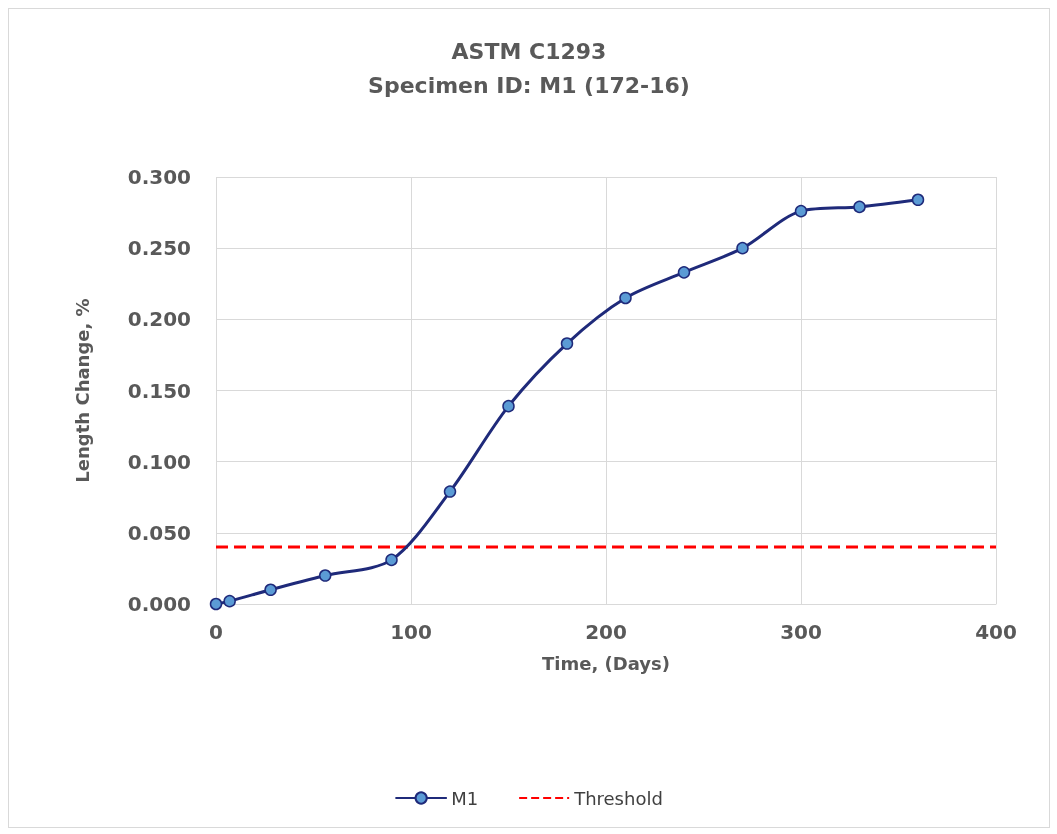  What do you see at coordinates (529, 68) in the screenshot?
I see `chart-title: ASTM C1293 Specimen ID: M1 (172-16)` at bounding box center [529, 68].